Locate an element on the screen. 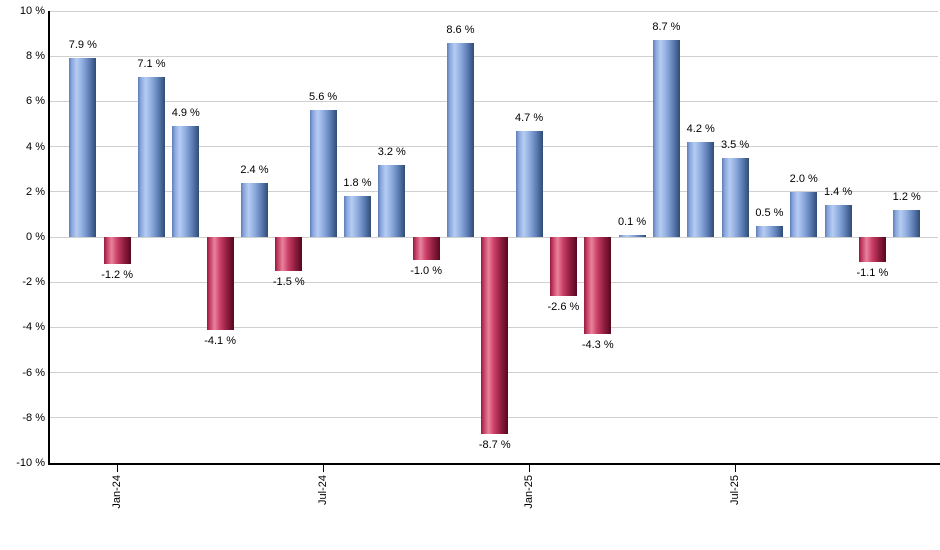 The image size is (940, 550). bar-value-label: 2.4 % is located at coordinates (254, 169).